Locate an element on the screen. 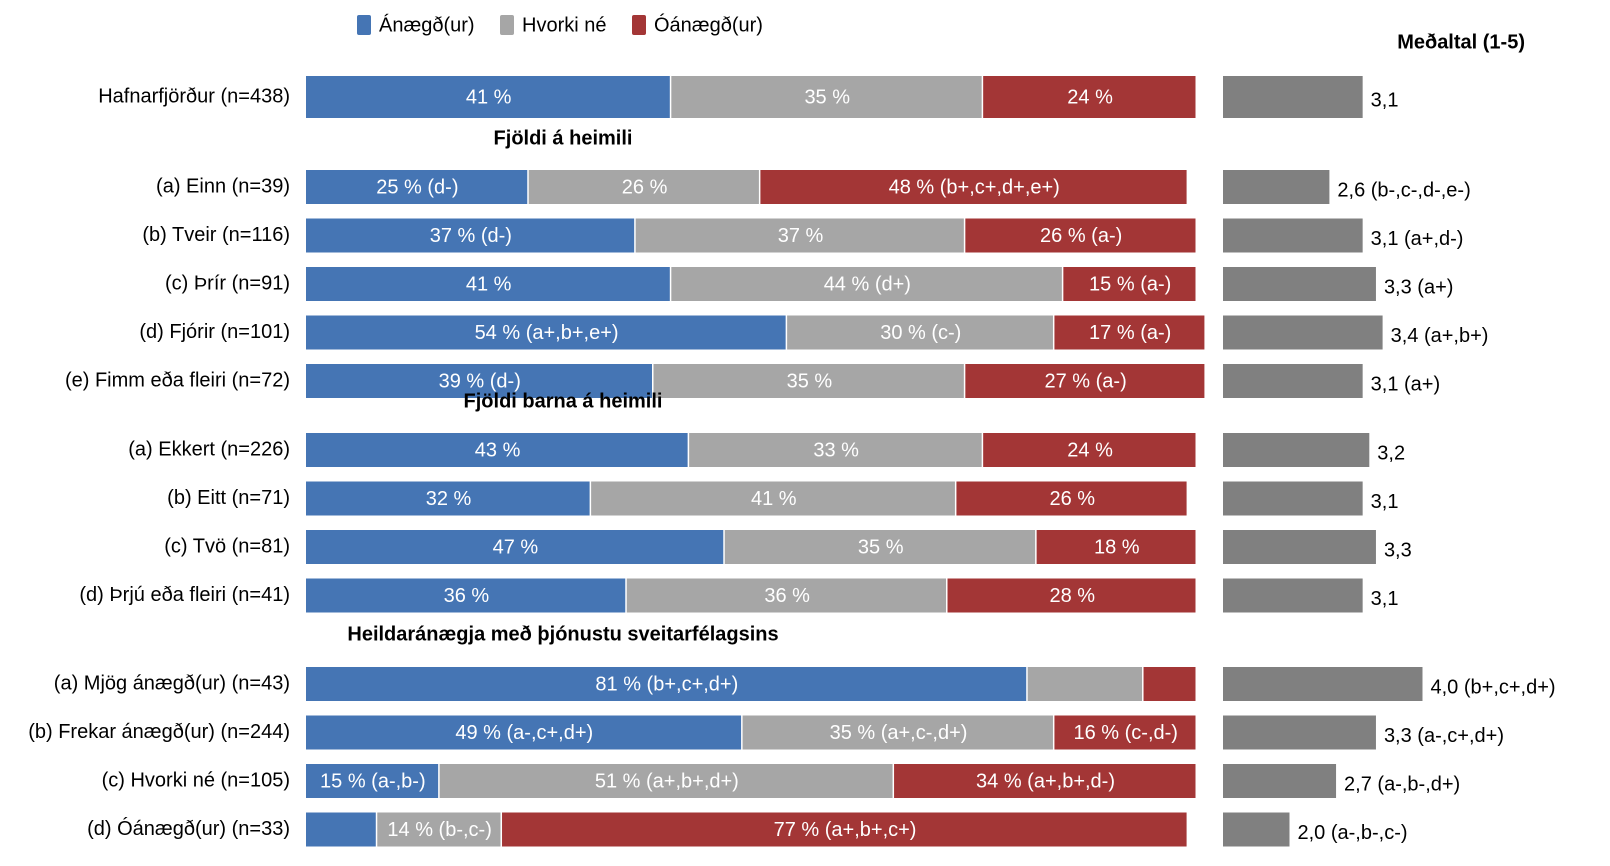  value-label: 51 % (a+,b+,d+) is located at coordinates (667, 781).